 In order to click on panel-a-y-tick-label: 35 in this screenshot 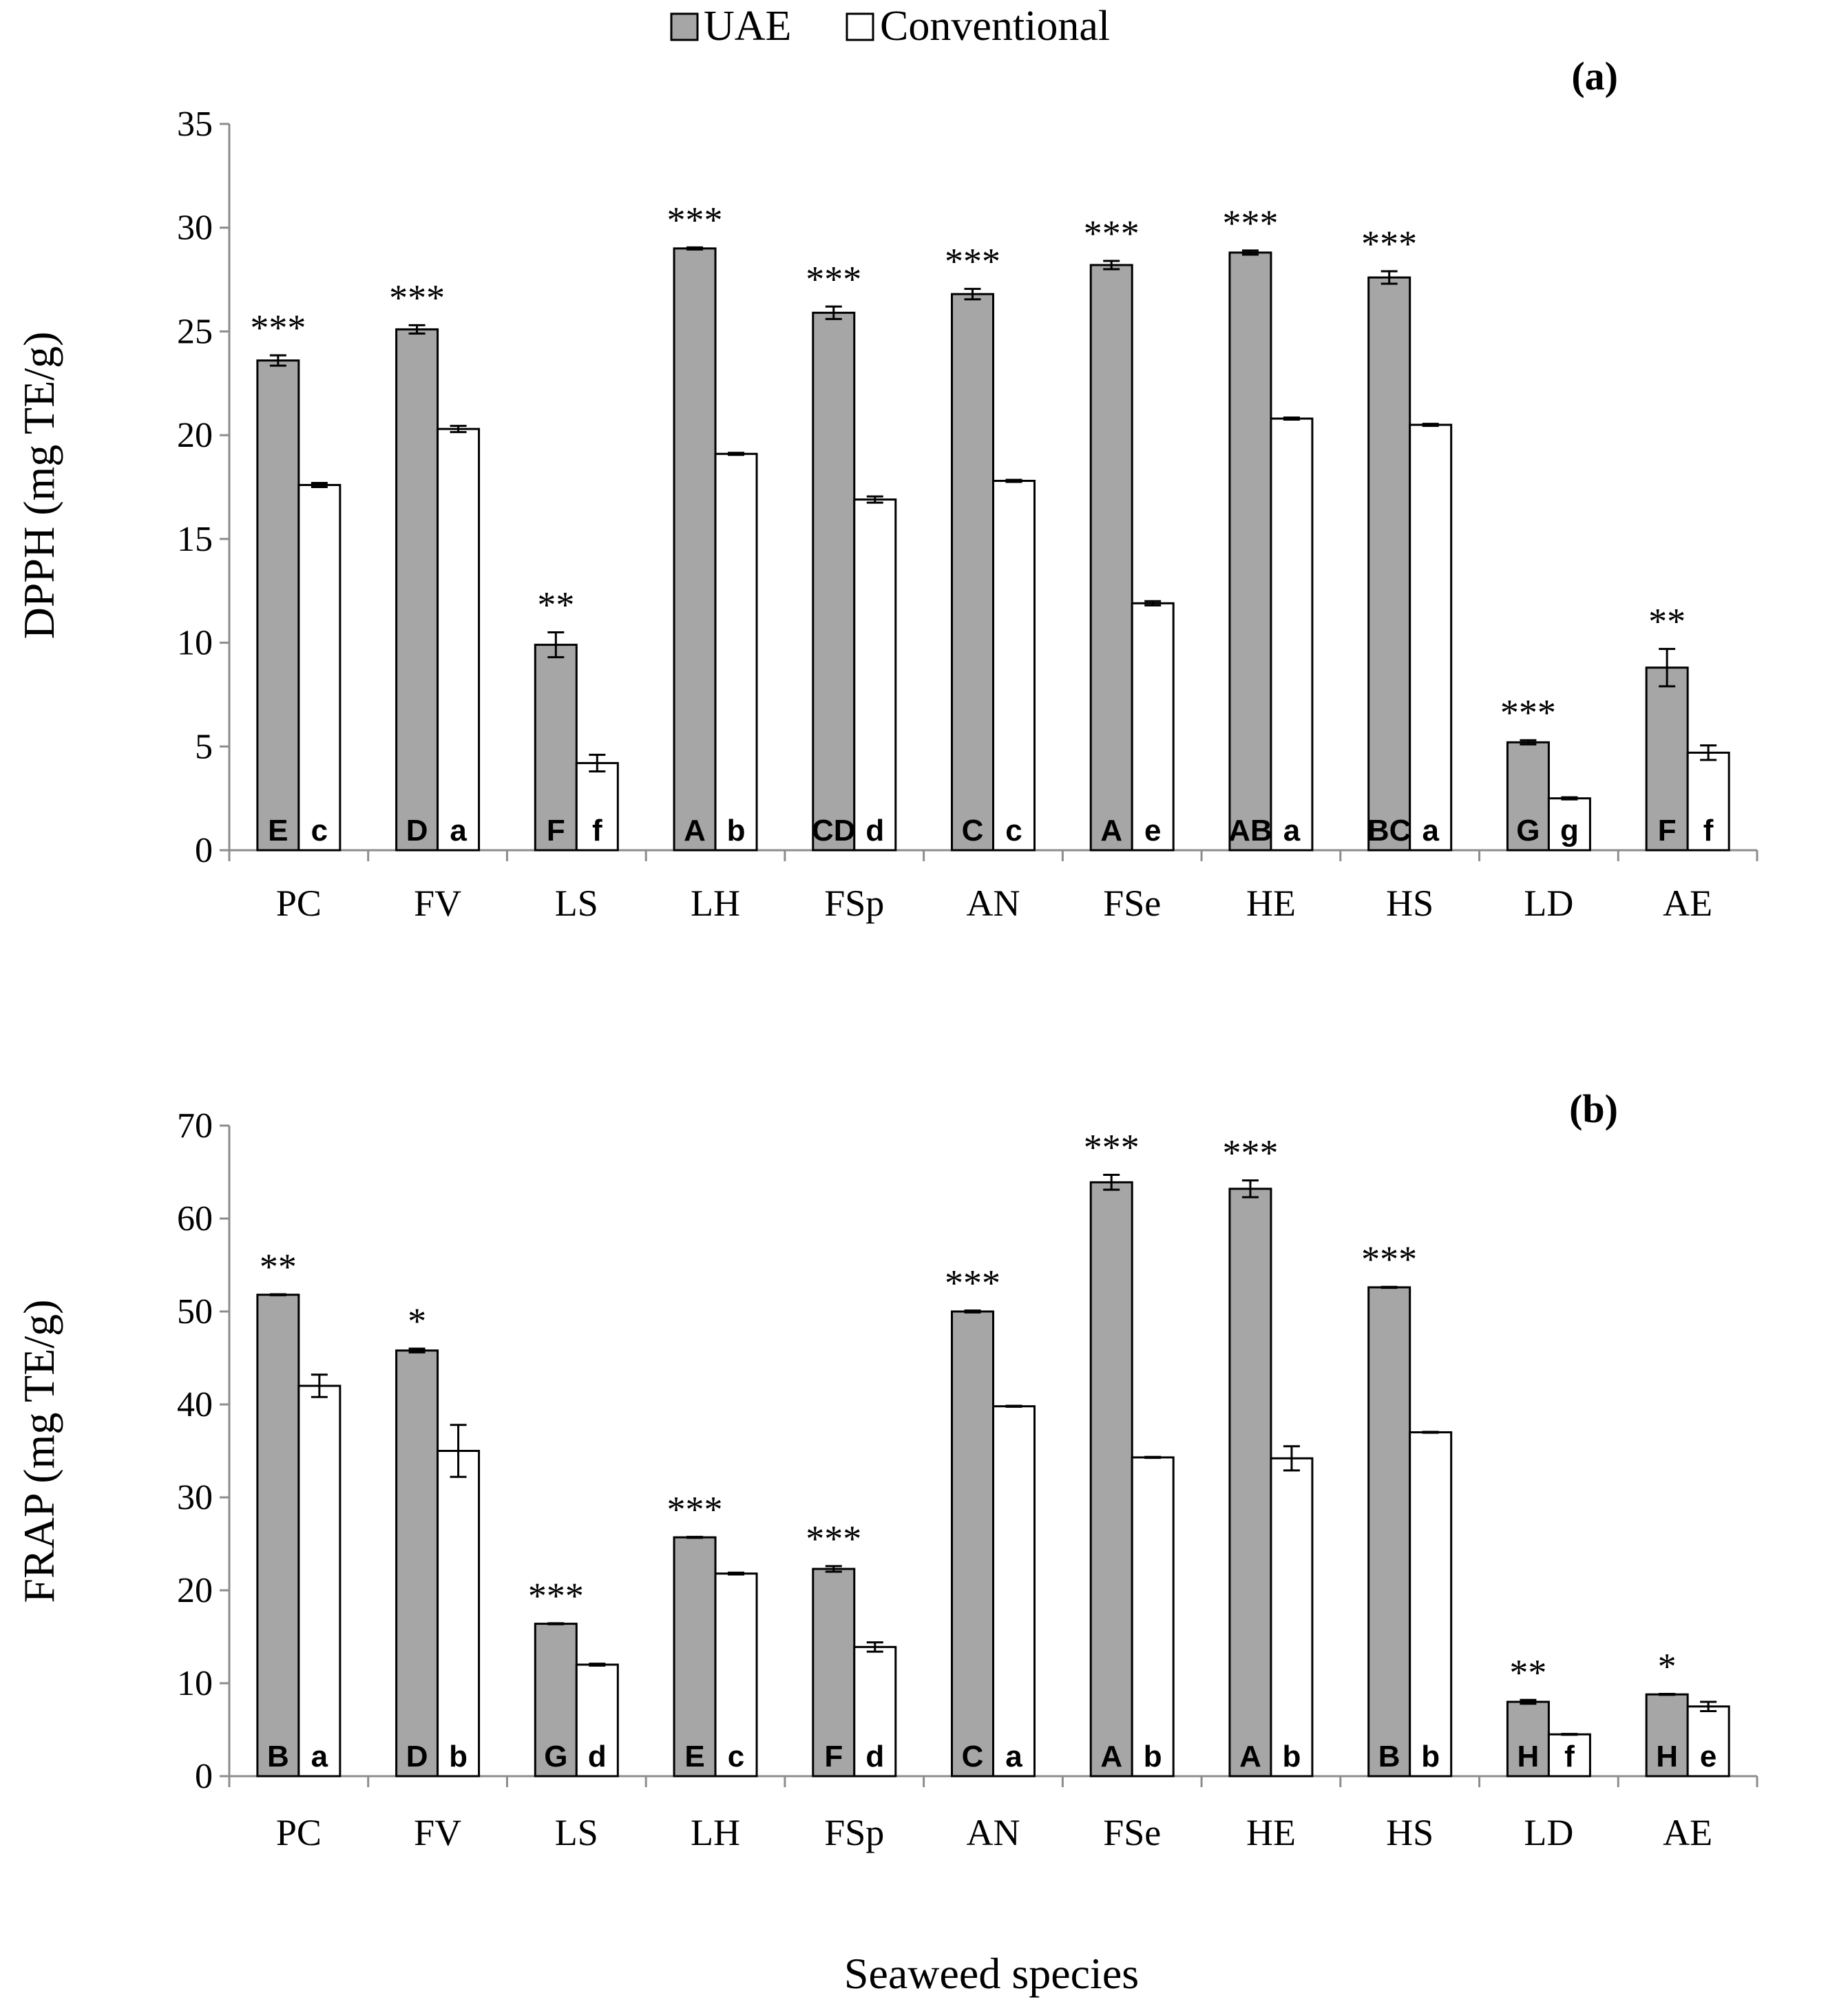, I will do `click(195, 124)`.